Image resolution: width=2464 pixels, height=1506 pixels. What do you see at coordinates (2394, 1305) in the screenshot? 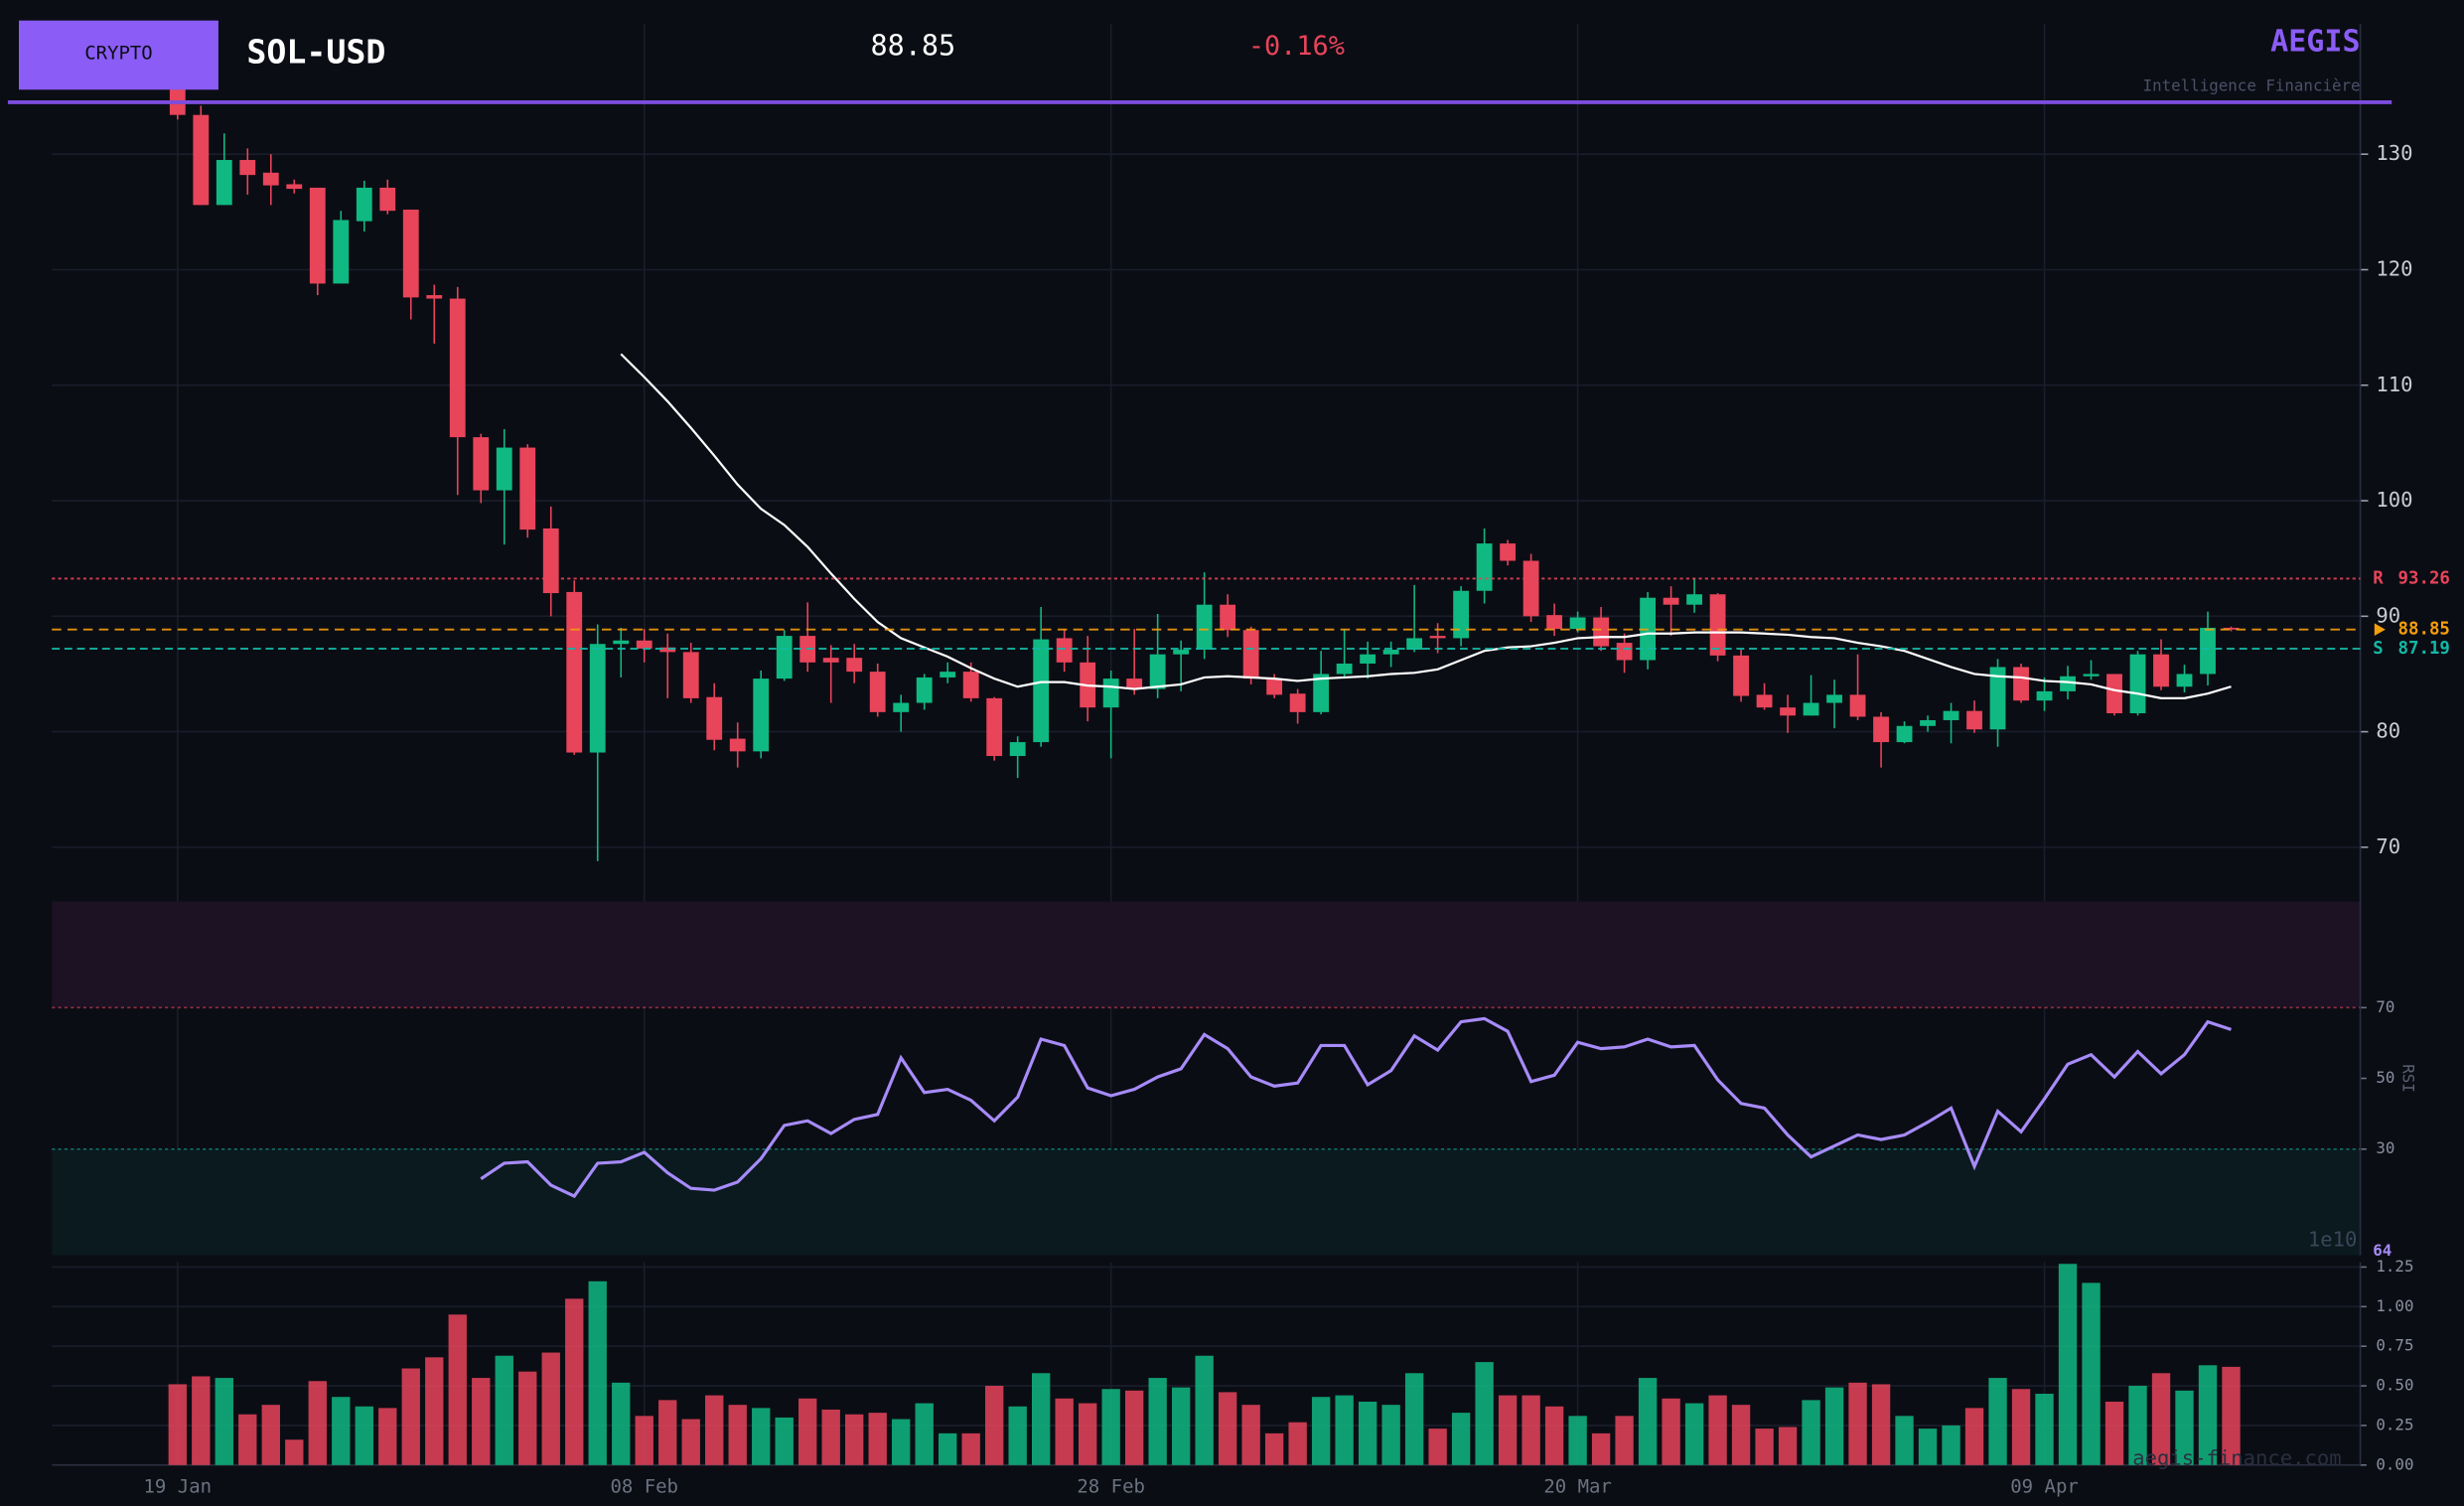
I see `y-tick-label: 1.00` at bounding box center [2394, 1305].